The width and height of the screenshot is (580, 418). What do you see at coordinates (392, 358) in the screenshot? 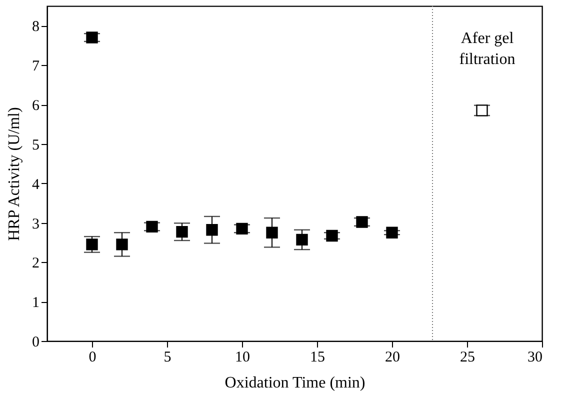
I see `x-tick-label: 20` at bounding box center [392, 358].